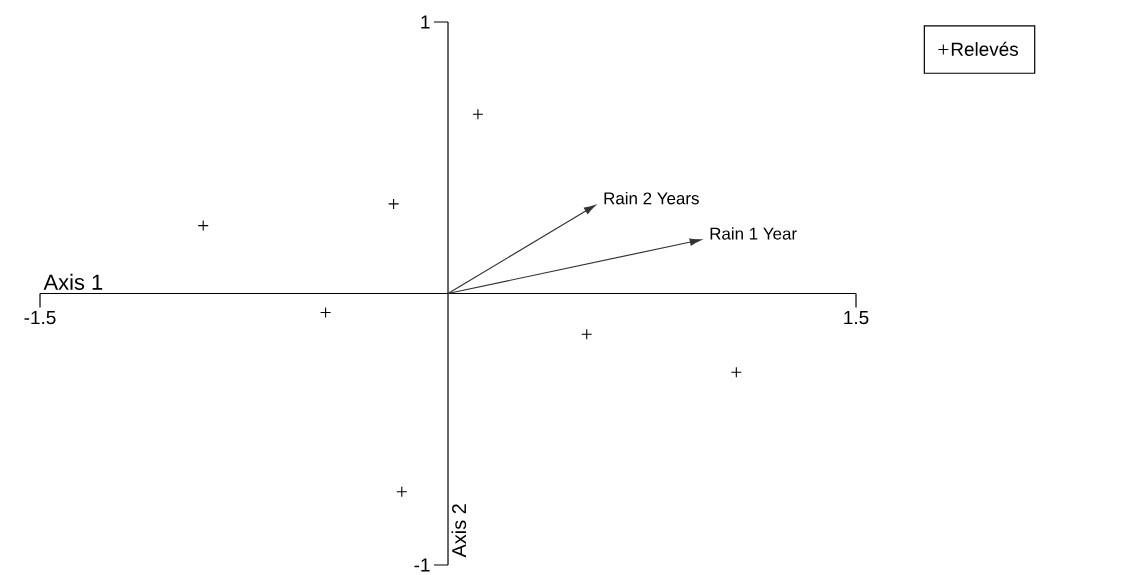 This screenshot has width=1146, height=575. Describe the element at coordinates (459, 531) in the screenshot. I see `y-axis-title: Axis 2` at that location.